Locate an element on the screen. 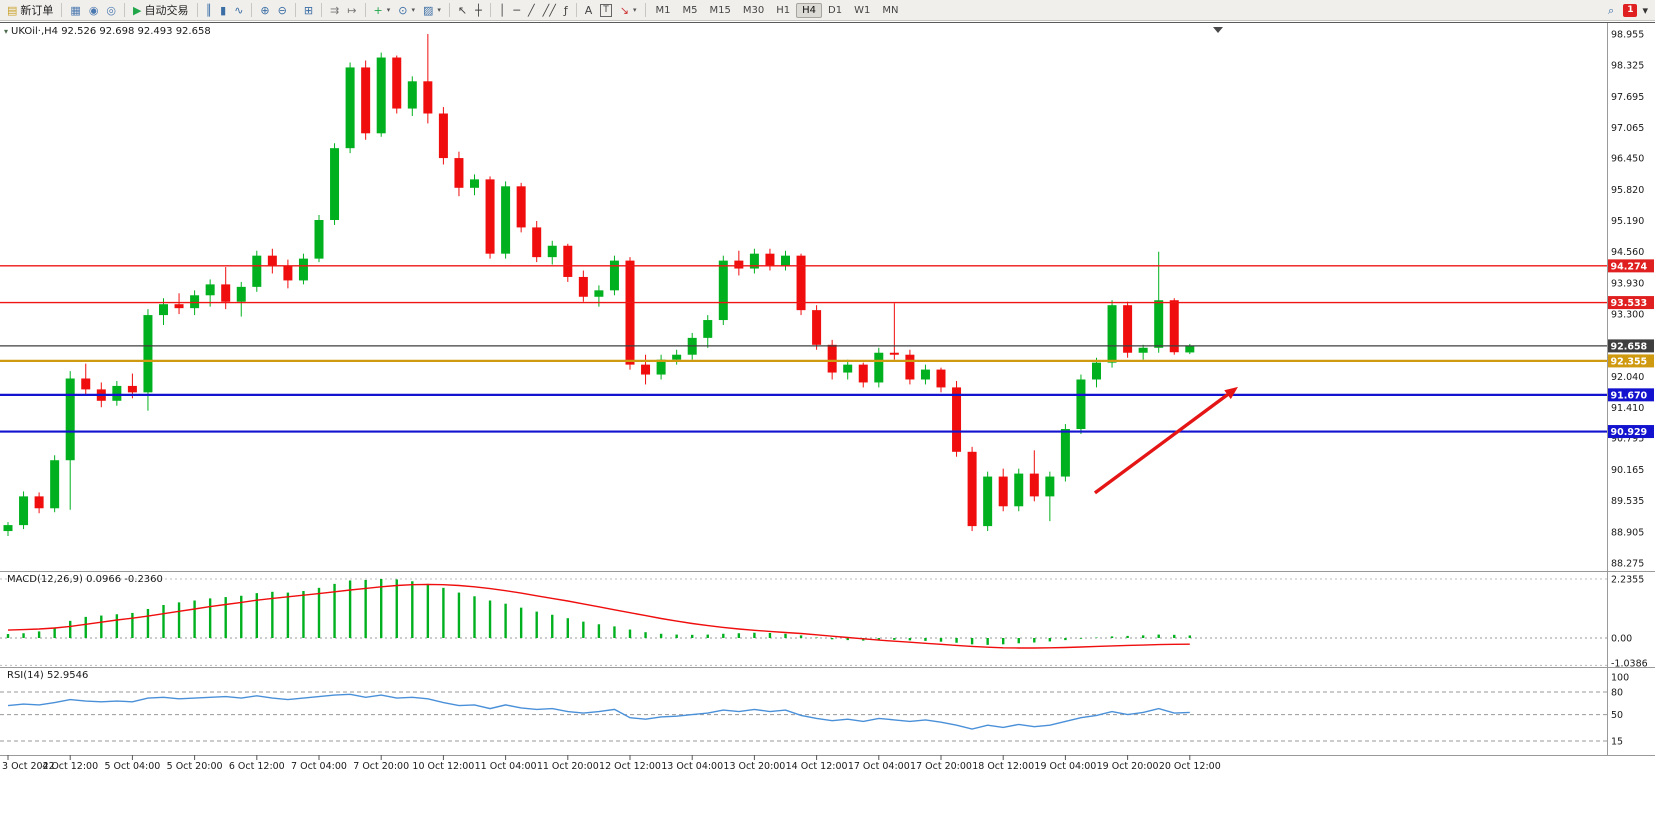 The height and width of the screenshot is (822, 1655). auto-trading-button: ▶ 自动交易 is located at coordinates (160, 10).